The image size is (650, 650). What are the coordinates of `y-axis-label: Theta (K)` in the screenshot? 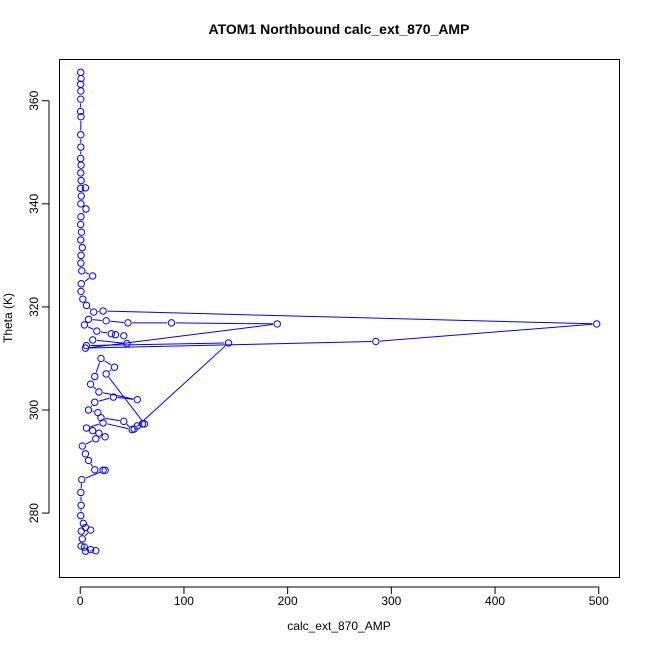 It's located at (8, 318).